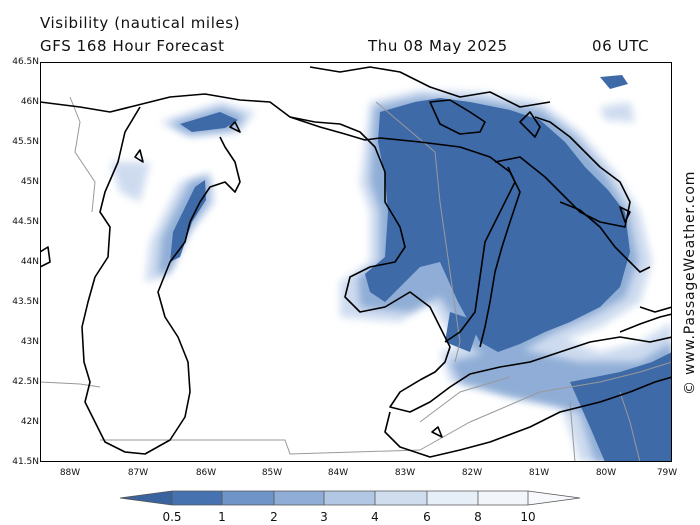  What do you see at coordinates (25, 142) in the screenshot?
I see `lat-label: 45.5N` at bounding box center [25, 142].